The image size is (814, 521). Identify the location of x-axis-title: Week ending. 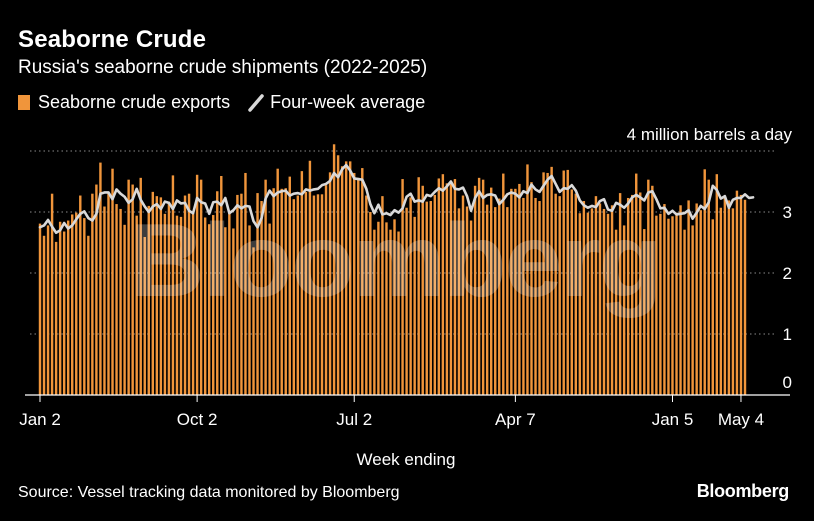
(406, 459).